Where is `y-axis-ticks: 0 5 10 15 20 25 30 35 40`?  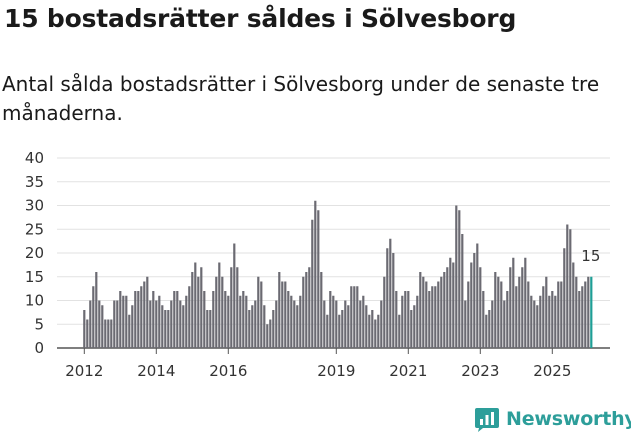
y-axis-ticks: 0 5 10 15 20 25 30 35 40 is located at coordinates (34, 253).